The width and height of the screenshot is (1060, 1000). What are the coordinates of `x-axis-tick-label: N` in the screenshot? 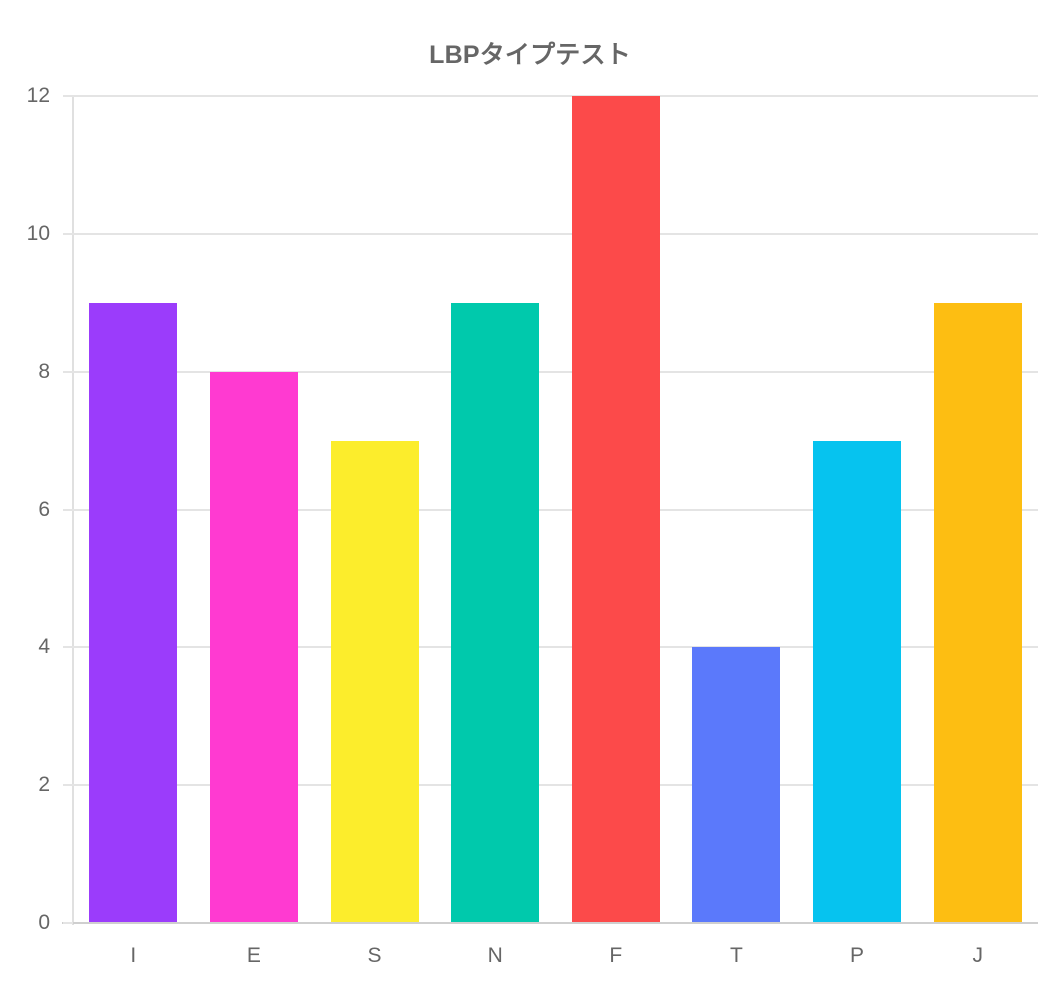 It's located at (495, 955).